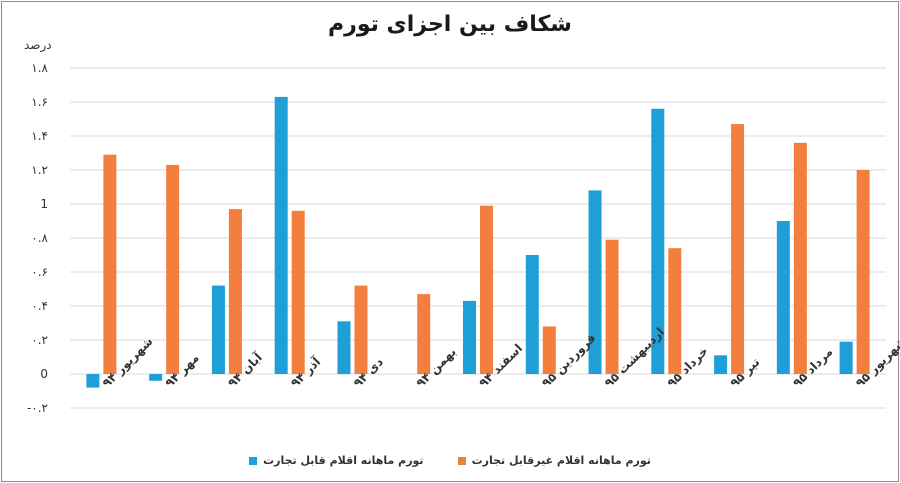  What do you see at coordinates (39, 102) in the screenshot?
I see `y-tick-label: ۱.۶` at bounding box center [39, 102].